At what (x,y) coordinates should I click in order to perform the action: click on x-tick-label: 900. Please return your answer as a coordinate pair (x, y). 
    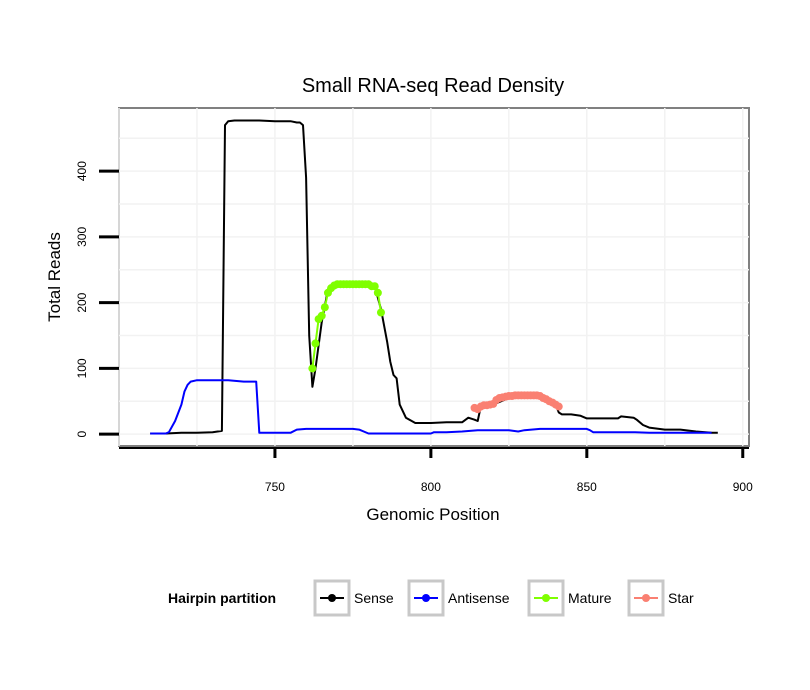
    Looking at the image, I should click on (743, 487).